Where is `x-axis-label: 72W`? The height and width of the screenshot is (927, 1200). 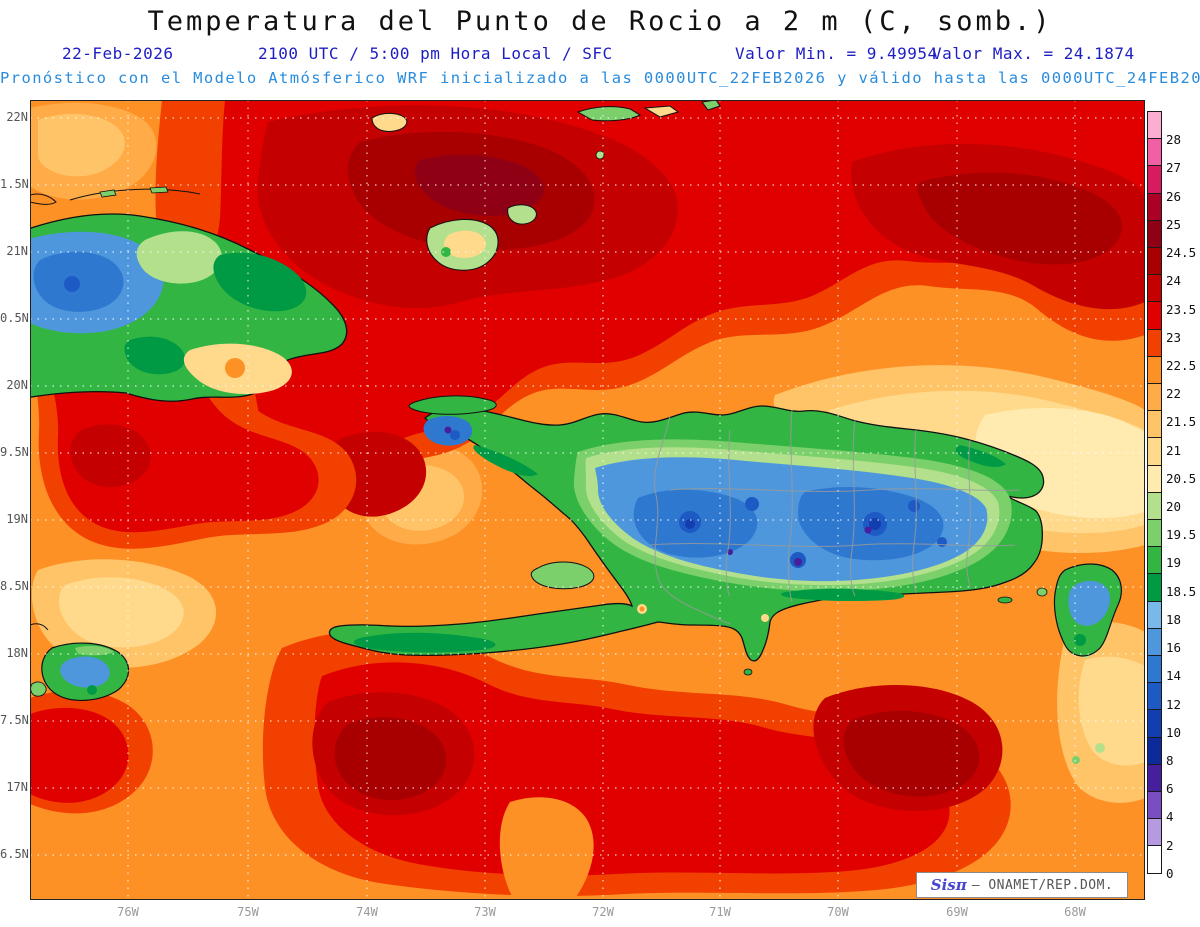
x-axis-label: 72W is located at coordinates (603, 912).